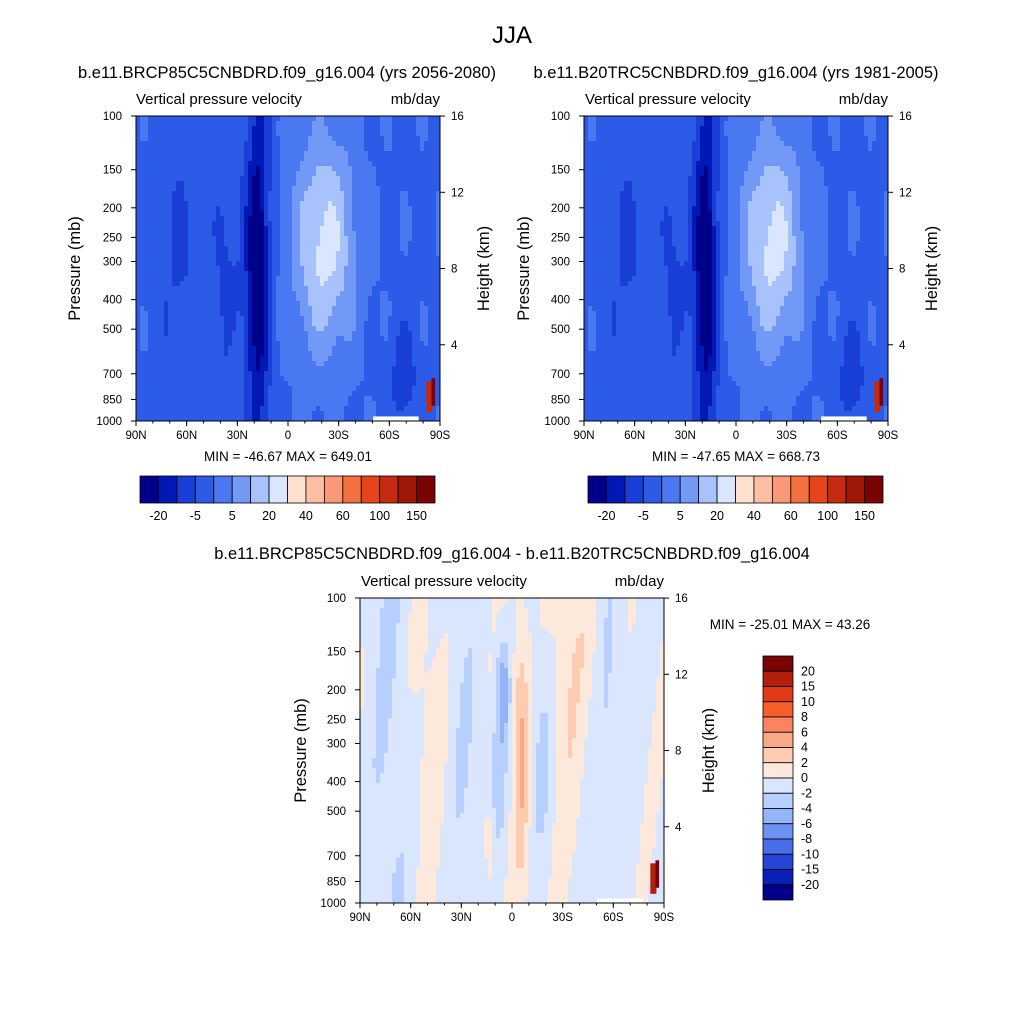 The image size is (1024, 1029). I want to click on x-tick-label: 90N, so click(135, 436).